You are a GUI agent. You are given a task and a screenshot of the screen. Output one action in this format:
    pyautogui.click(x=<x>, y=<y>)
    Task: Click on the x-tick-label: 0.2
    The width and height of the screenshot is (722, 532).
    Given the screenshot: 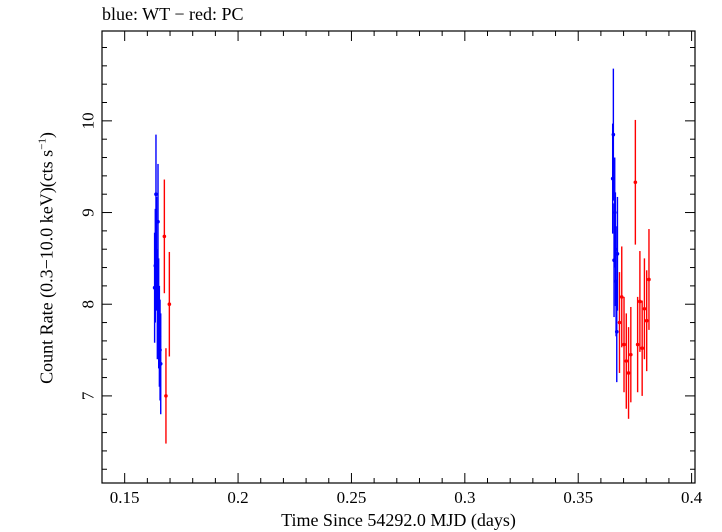 What is the action you would take?
    pyautogui.click(x=237, y=497)
    